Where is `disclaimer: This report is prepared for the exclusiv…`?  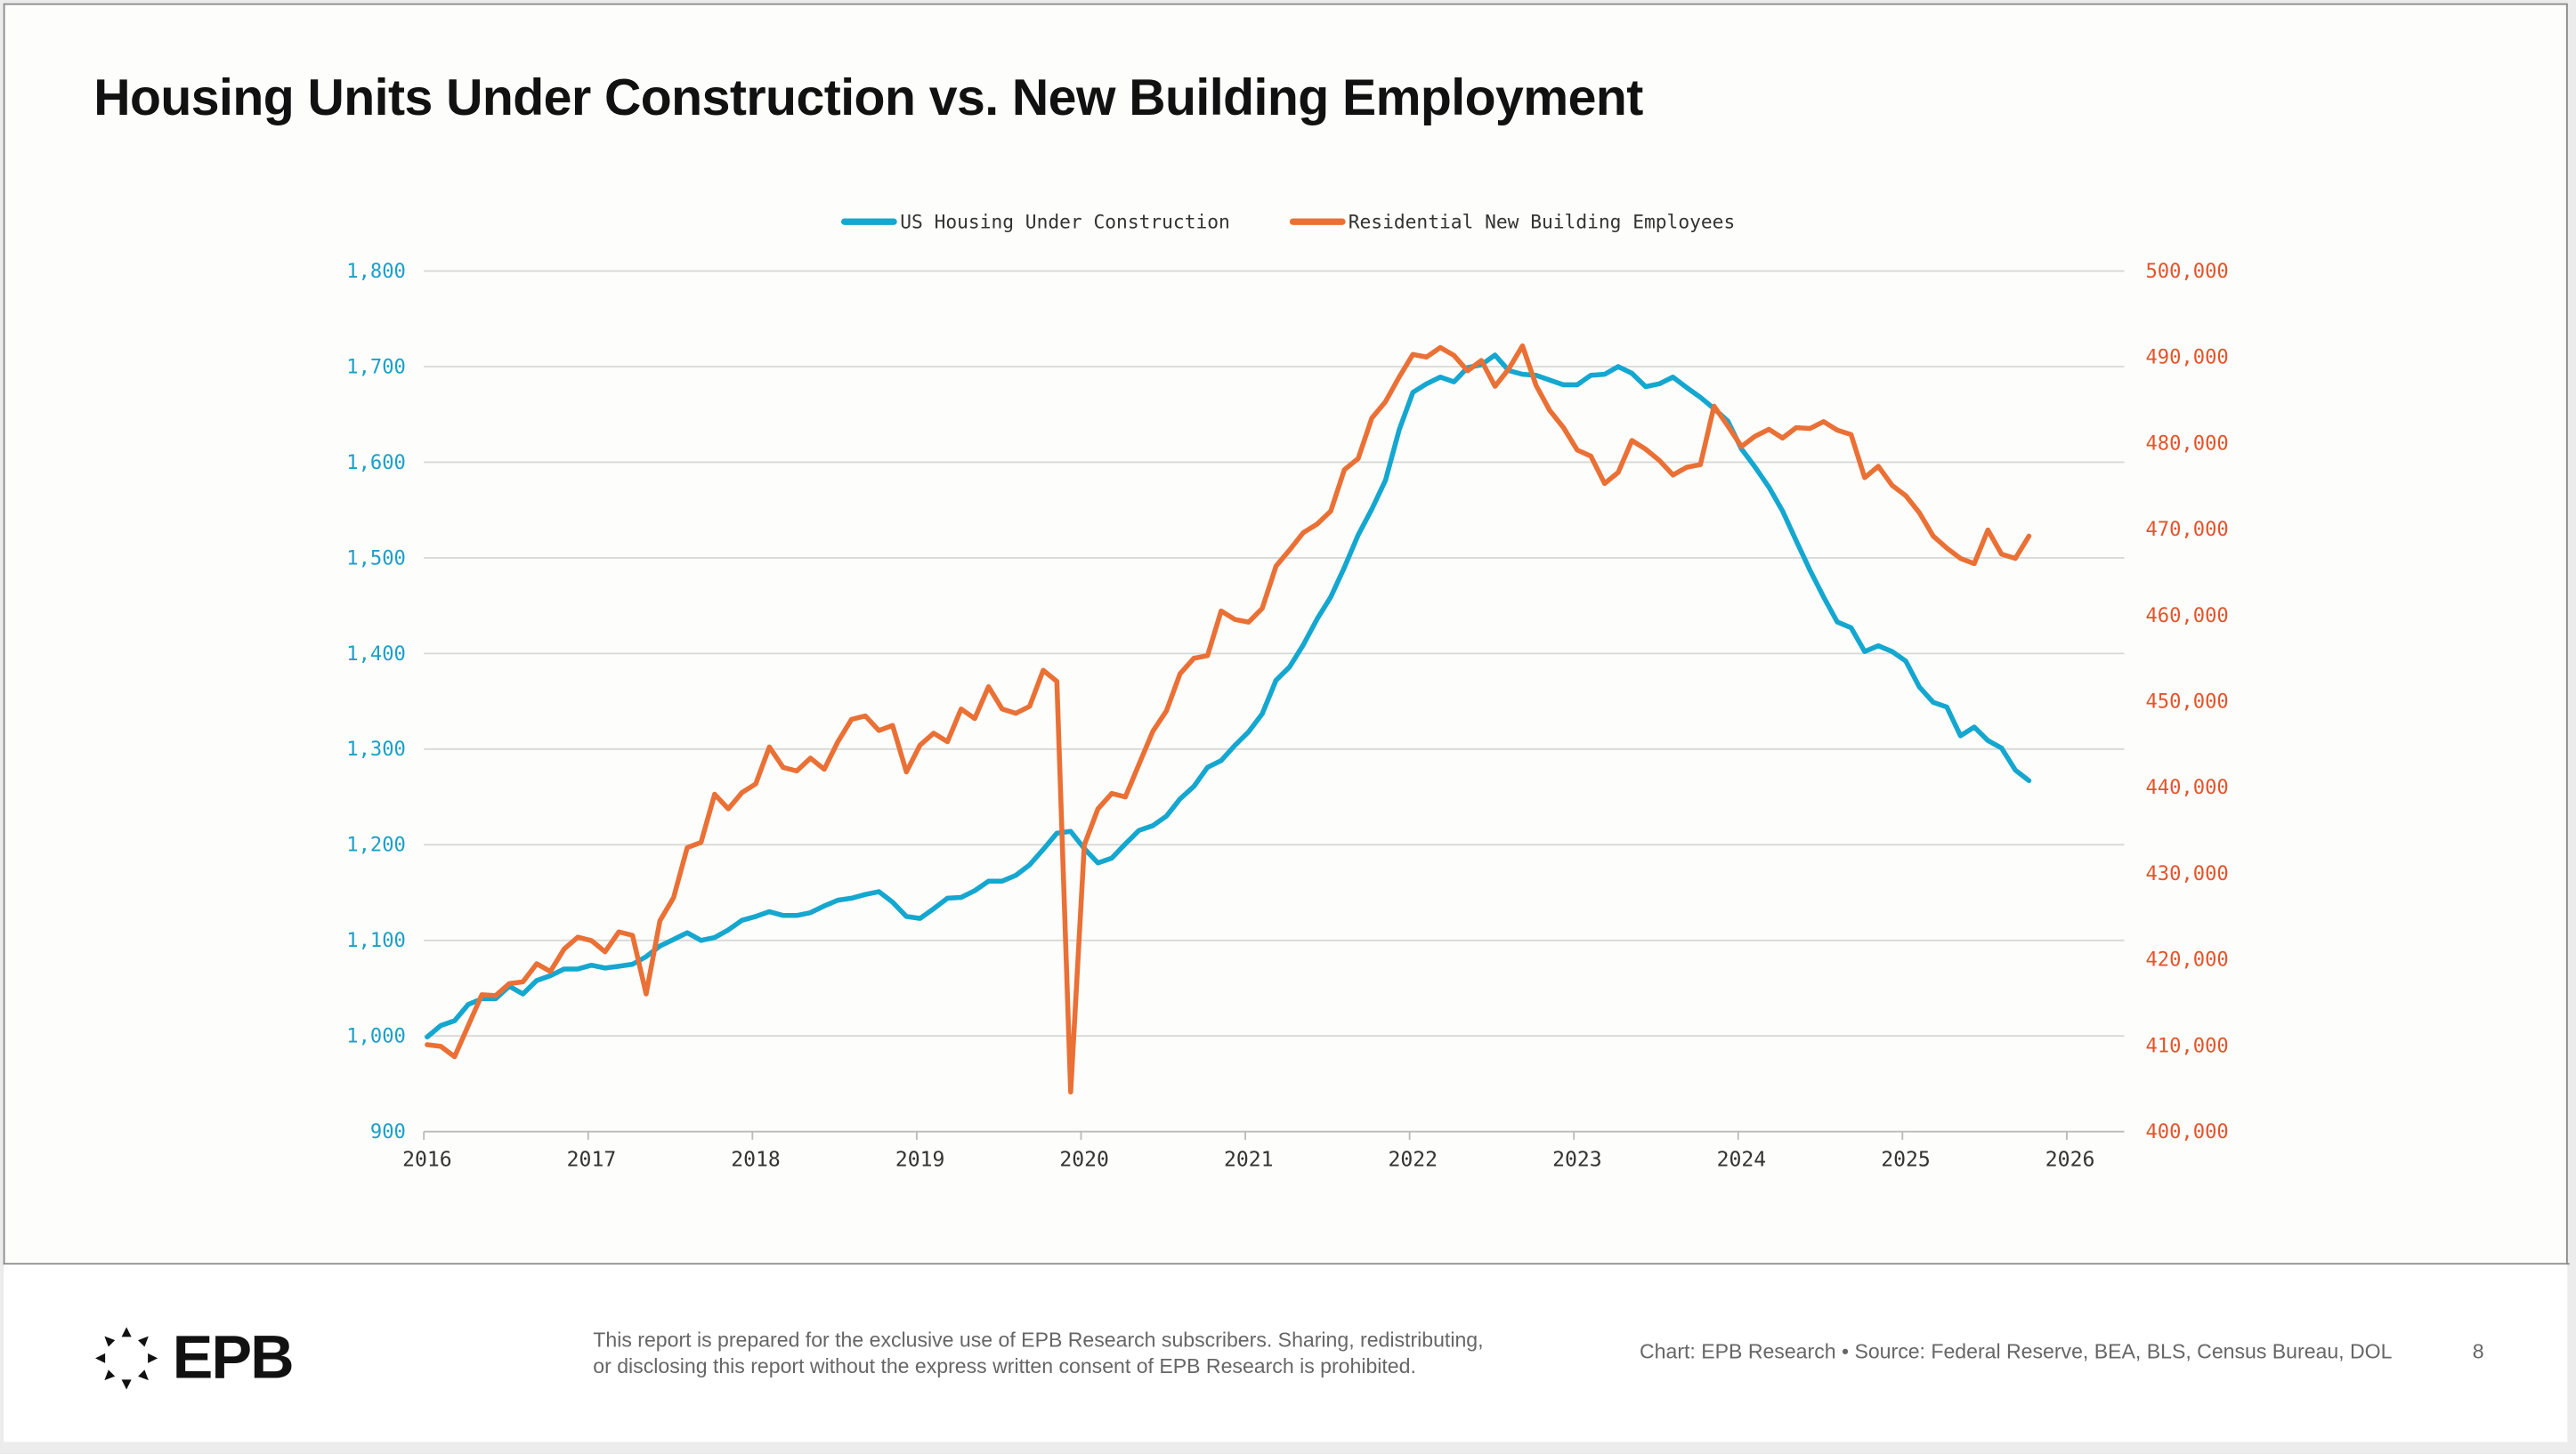 disclaimer: This report is prepared for the exclusiv… is located at coordinates (1085, 1353).